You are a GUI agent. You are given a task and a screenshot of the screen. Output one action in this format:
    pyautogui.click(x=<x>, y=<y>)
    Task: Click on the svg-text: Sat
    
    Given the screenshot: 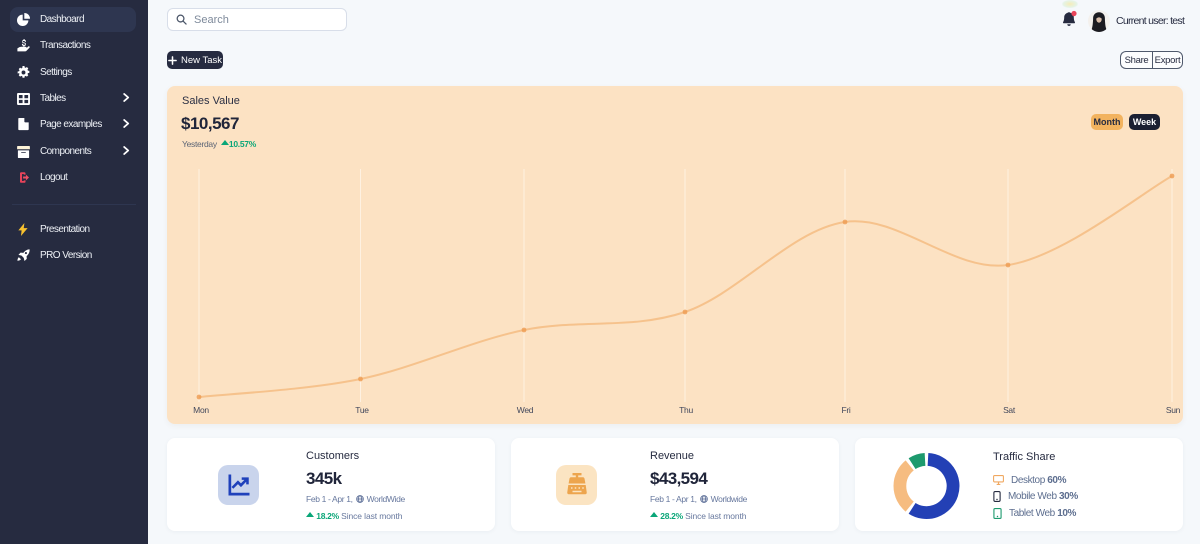 What is the action you would take?
    pyautogui.click(x=1009, y=410)
    